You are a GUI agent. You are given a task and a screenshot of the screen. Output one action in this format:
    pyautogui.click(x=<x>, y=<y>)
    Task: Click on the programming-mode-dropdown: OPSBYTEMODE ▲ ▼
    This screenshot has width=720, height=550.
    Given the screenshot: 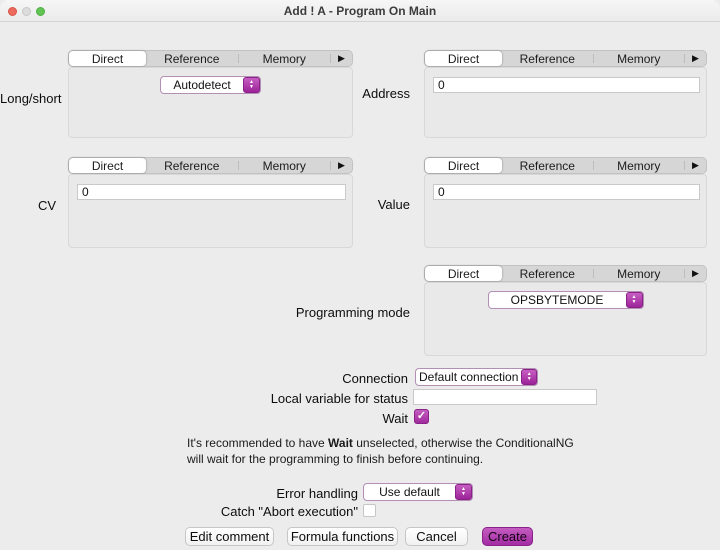 What is the action you would take?
    pyautogui.click(x=565, y=300)
    